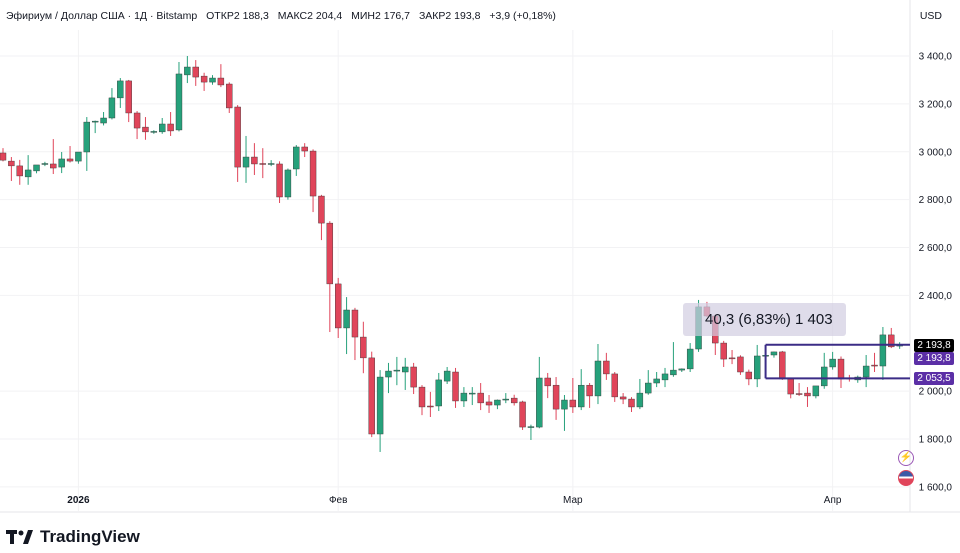 The width and height of the screenshot is (960, 553). I want to click on x-tick-label: Мар, so click(573, 500).